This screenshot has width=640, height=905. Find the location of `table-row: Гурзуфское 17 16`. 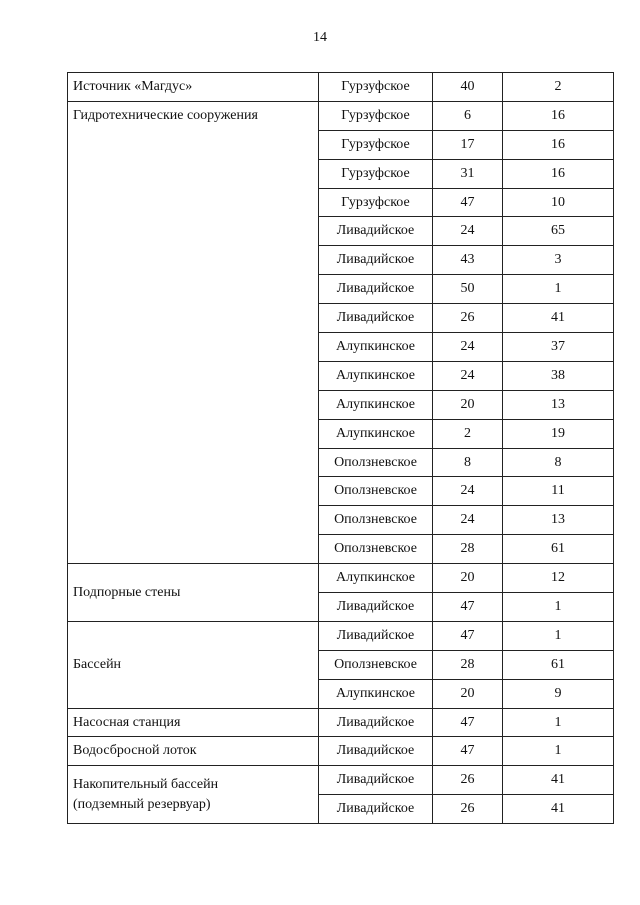

table-row: Гурзуфское 17 16 is located at coordinates (341, 144).